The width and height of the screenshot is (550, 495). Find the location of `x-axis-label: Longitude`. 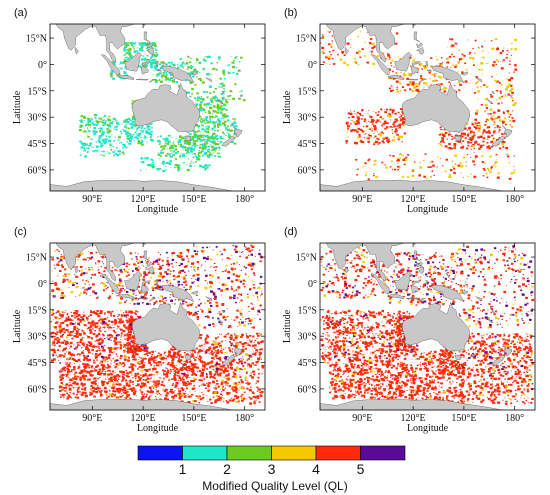

x-axis-label: Longitude is located at coordinates (428, 209).